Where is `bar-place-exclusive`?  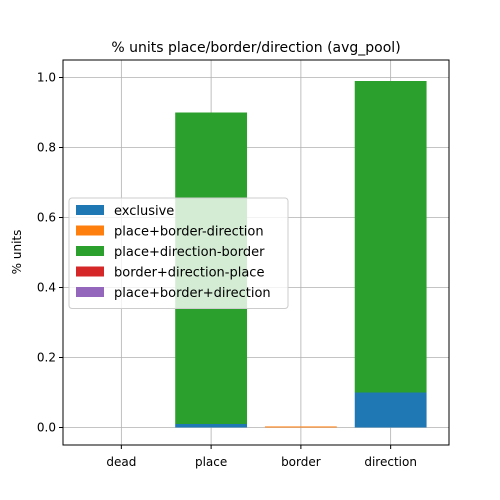 bar-place-exclusive is located at coordinates (211, 426).